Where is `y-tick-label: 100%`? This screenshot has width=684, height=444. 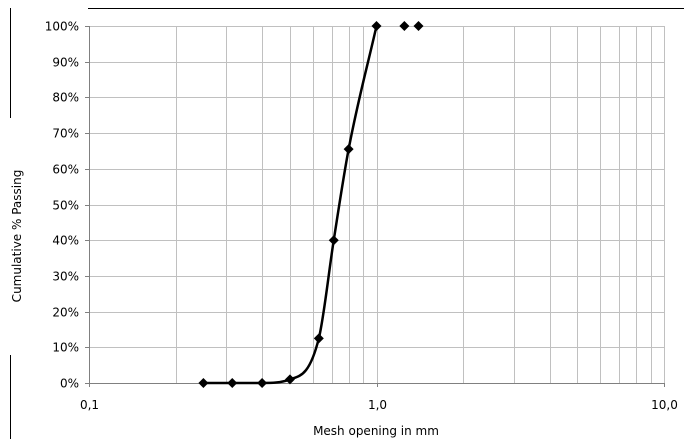
y-tick-label: 100% is located at coordinates (62, 27).